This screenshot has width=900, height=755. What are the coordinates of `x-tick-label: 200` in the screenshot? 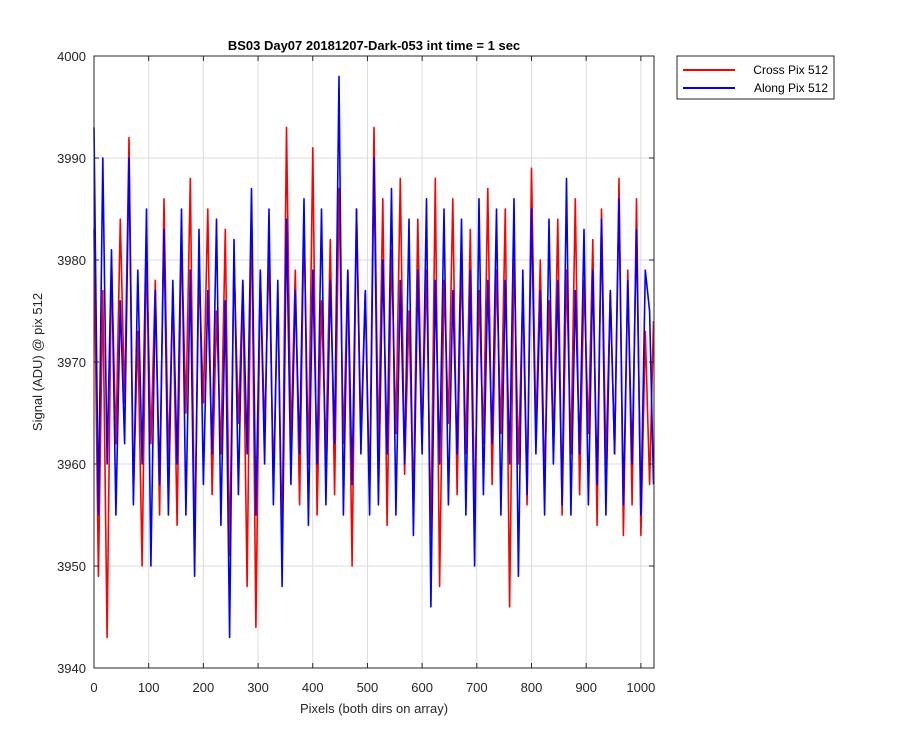 It's located at (204, 687).